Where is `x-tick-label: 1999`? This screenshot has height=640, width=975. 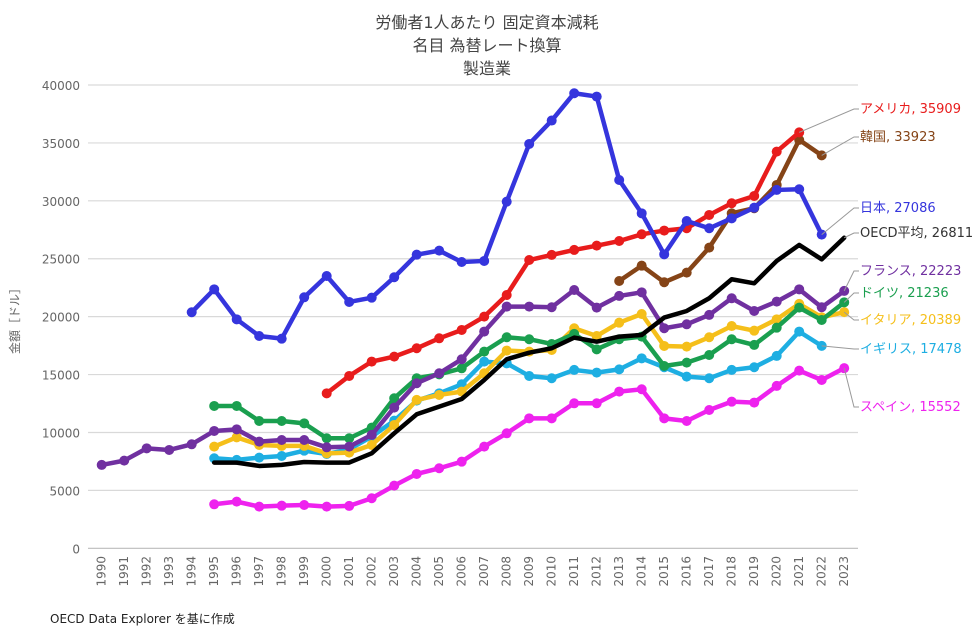
x-tick-label: 1999 is located at coordinates (304, 571).